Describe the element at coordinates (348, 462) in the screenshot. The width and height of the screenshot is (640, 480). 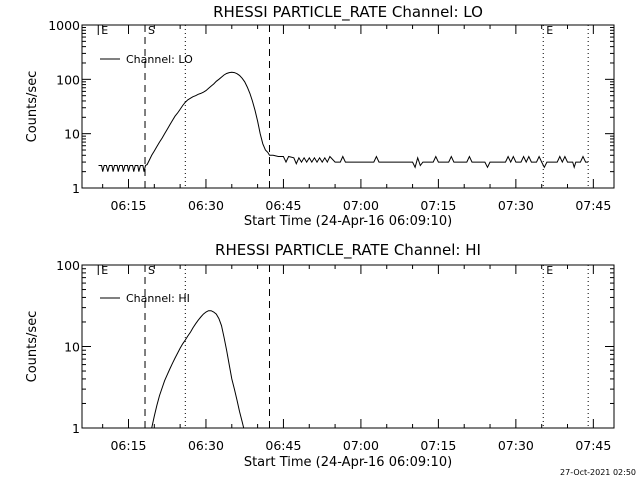
I see `panel-hi-x-axis-label: Start Time (24-Apr-16 06:09:10)` at that location.